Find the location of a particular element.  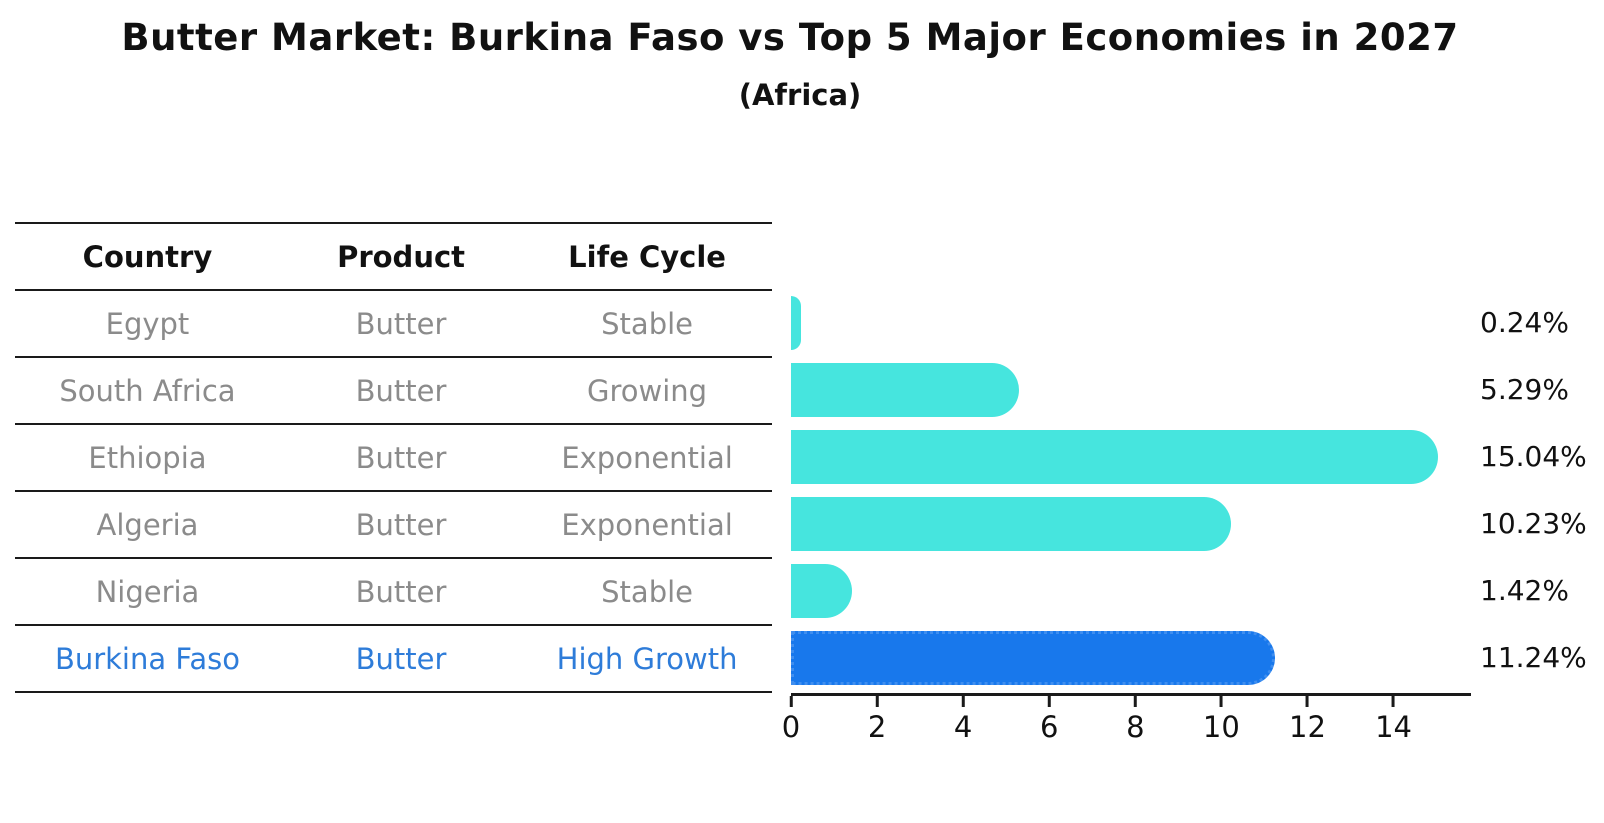

x-tick: 8 is located at coordinates (1135, 720).